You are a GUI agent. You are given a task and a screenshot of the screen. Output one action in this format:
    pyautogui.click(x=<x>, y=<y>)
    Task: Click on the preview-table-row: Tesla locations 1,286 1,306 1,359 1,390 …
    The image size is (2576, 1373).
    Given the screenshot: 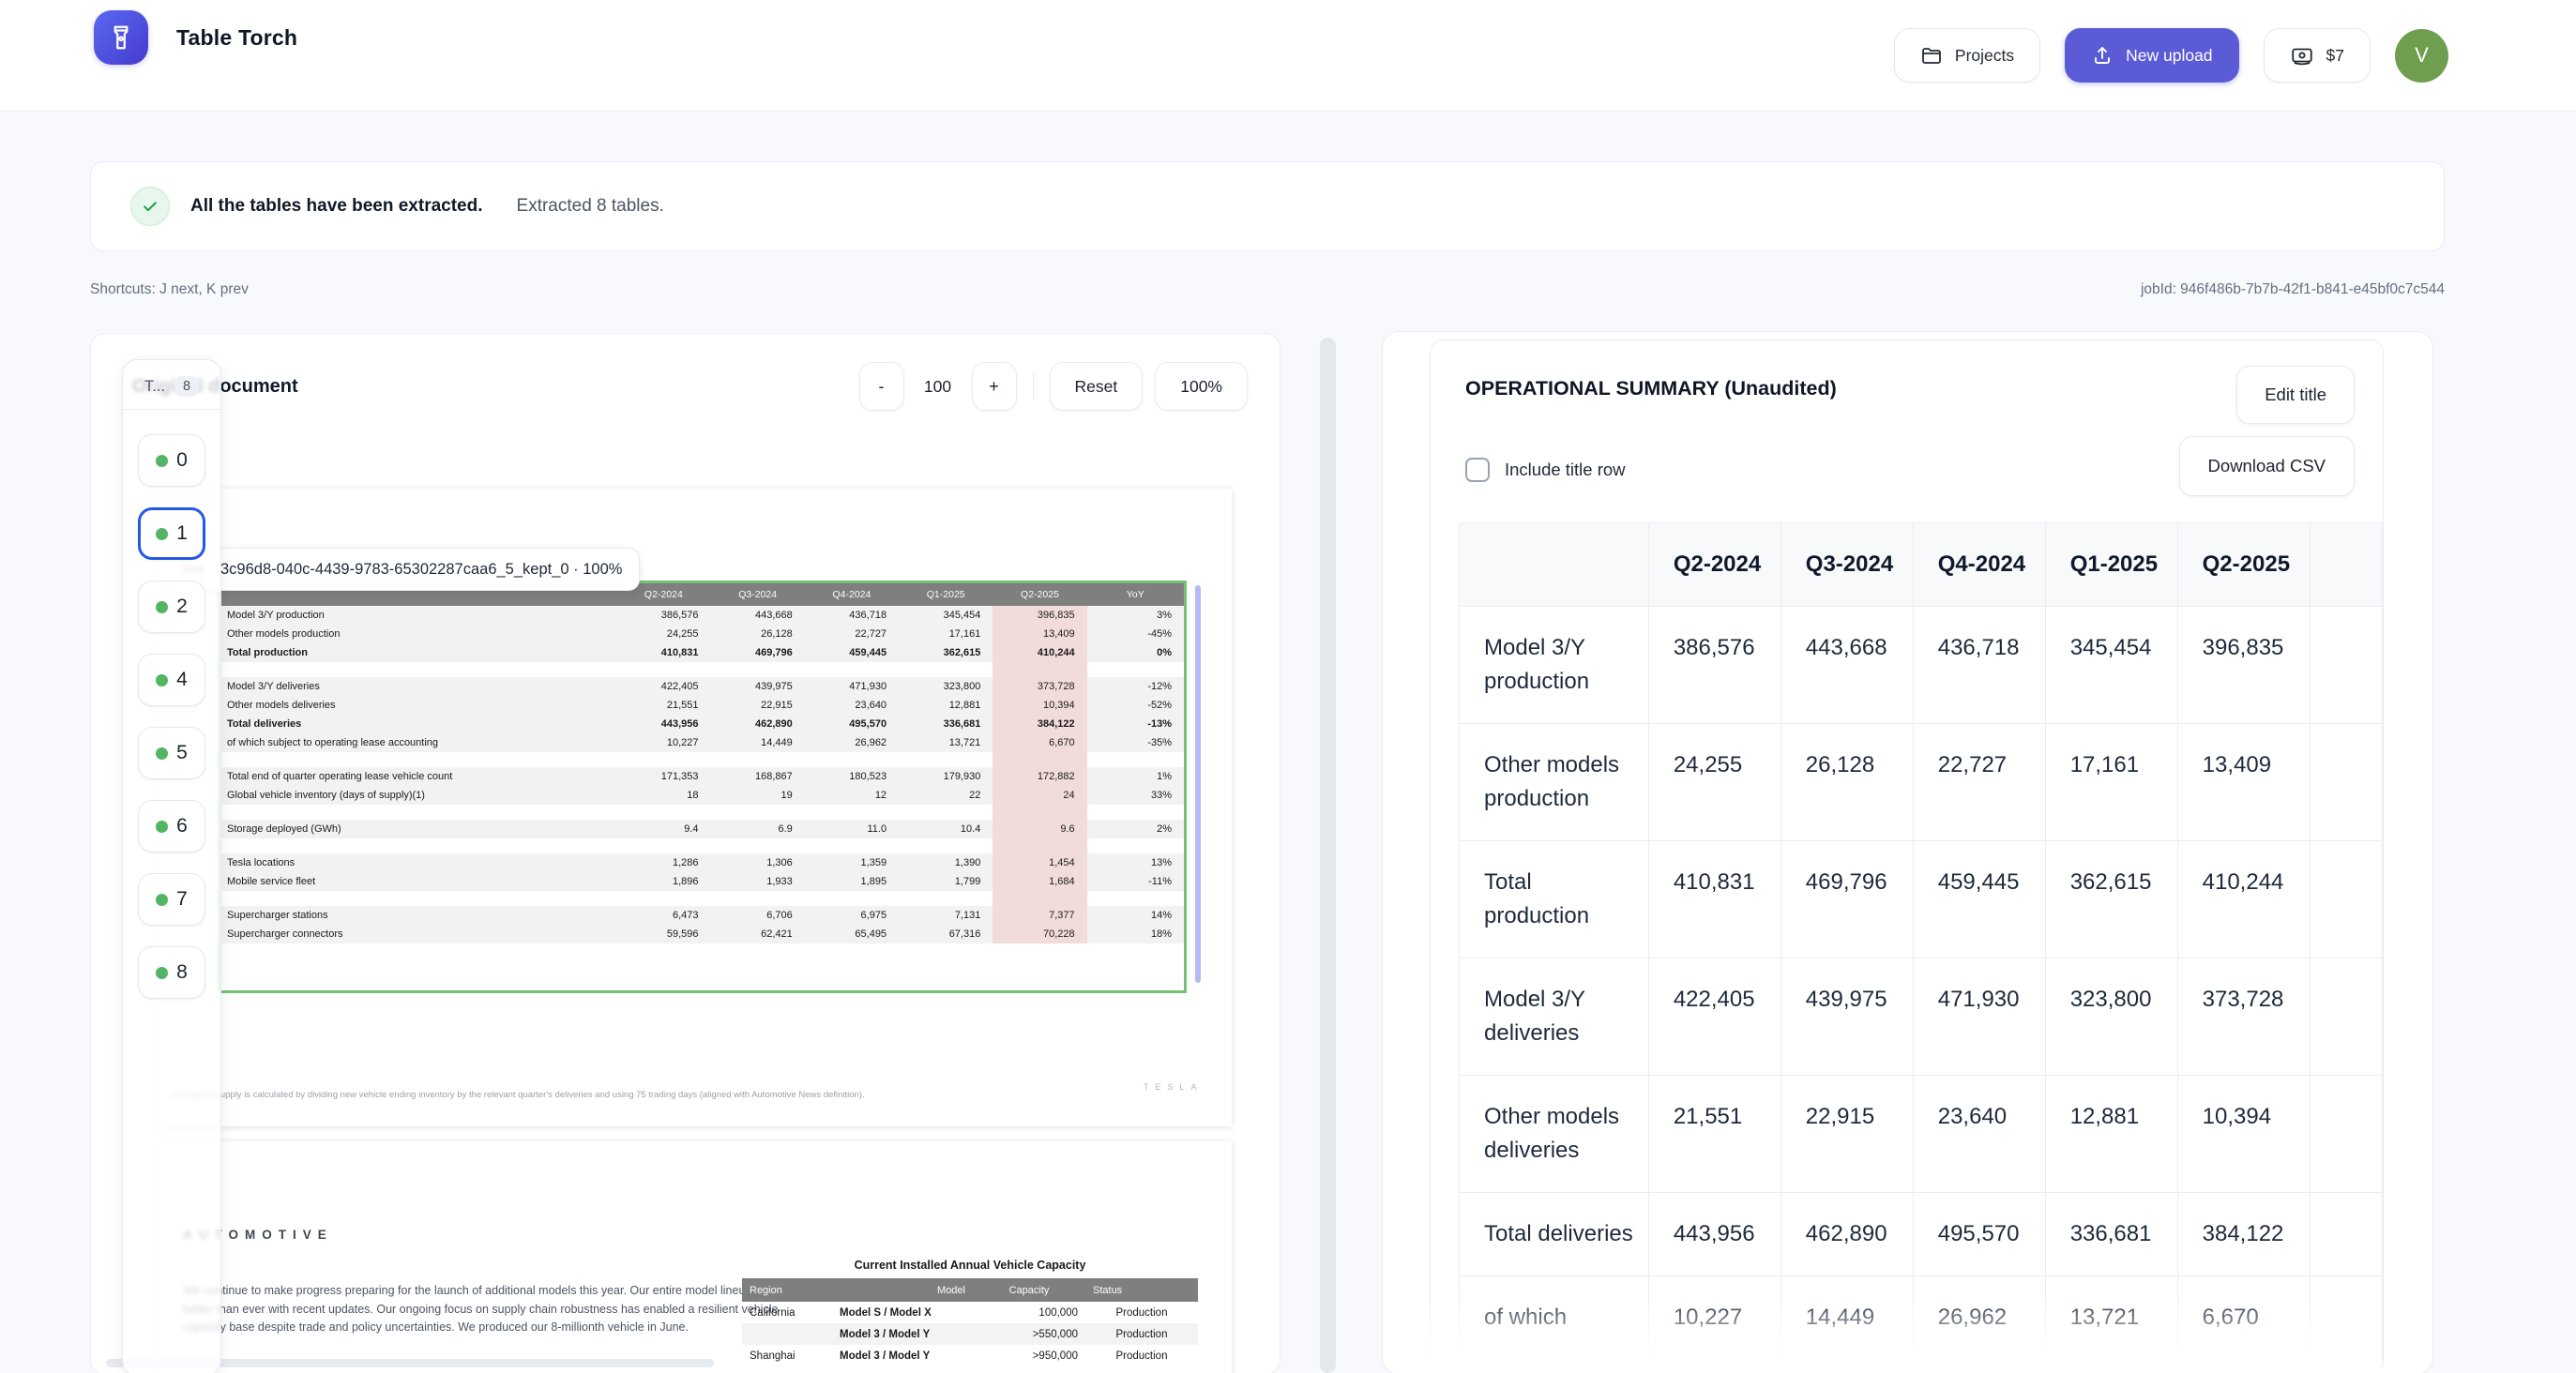 What is the action you would take?
    pyautogui.click(x=702, y=862)
    